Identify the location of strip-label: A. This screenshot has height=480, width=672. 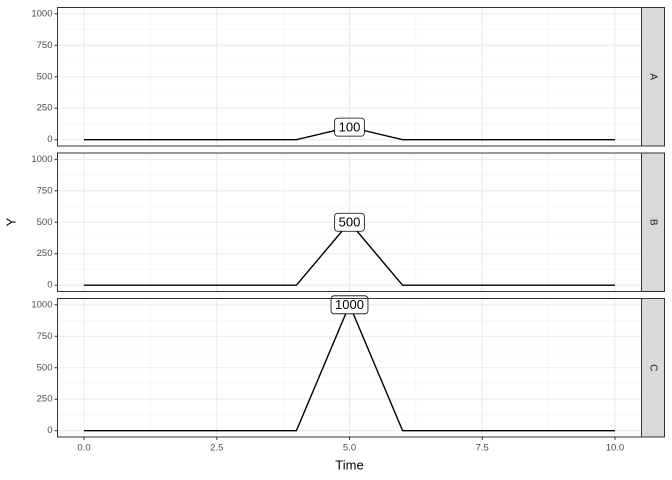
(652, 76).